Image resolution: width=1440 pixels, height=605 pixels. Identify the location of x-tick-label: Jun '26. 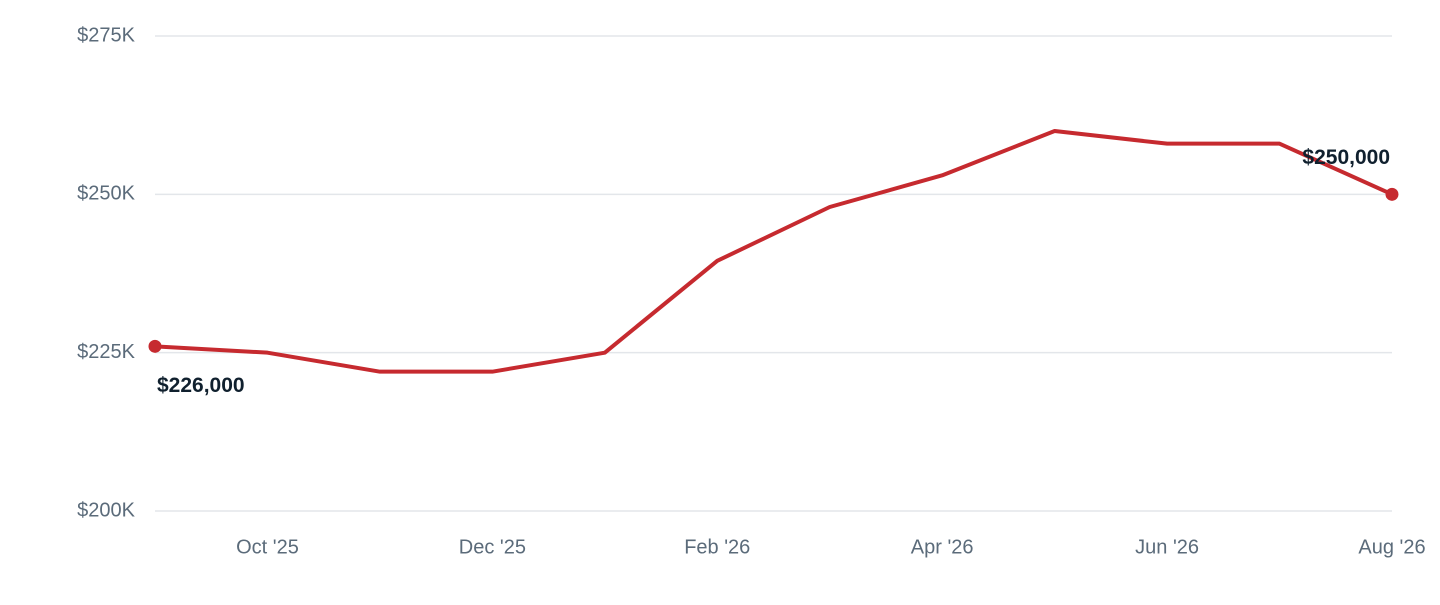
(1167, 547).